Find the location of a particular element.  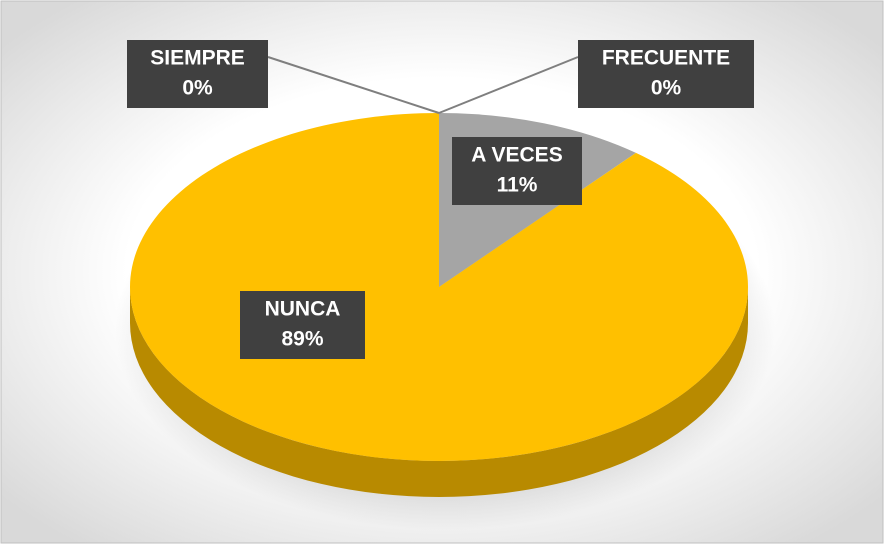

category-label: FRECUENTE is located at coordinates (666, 58).